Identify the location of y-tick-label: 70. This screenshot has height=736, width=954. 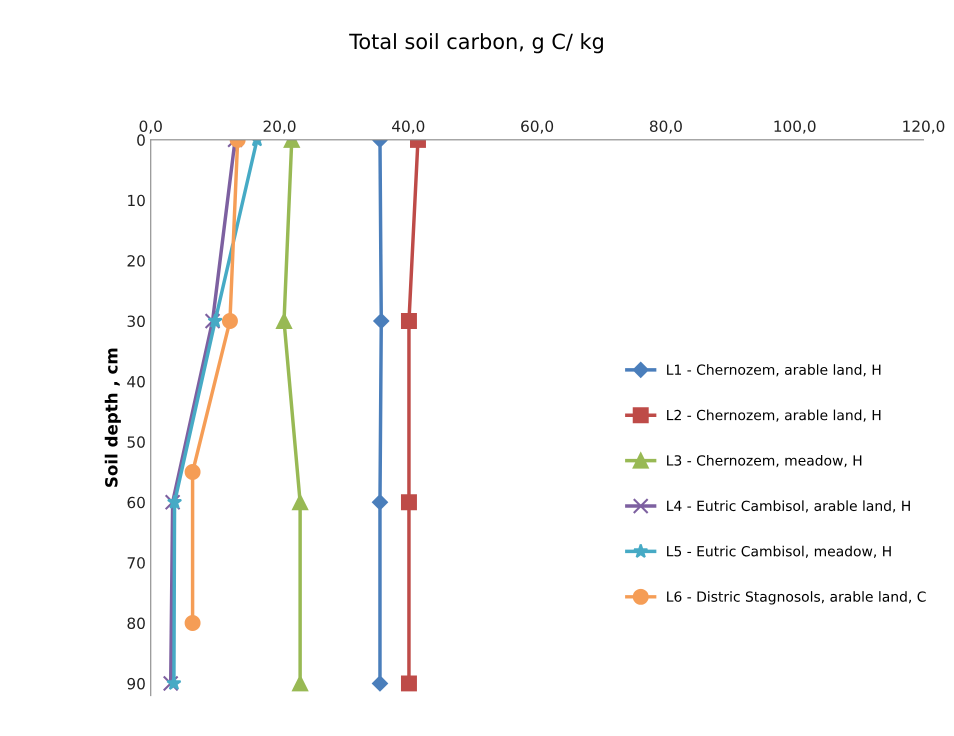
(136, 563).